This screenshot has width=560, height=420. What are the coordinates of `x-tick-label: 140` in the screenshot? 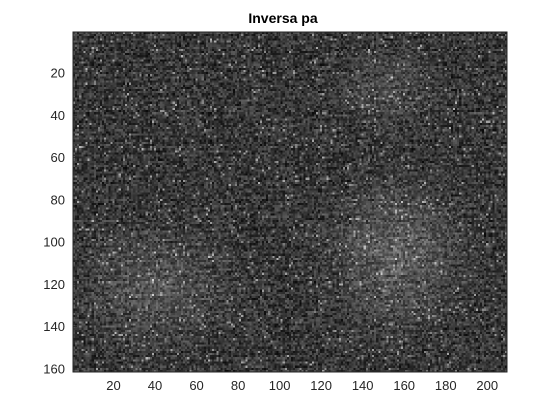 It's located at (363, 385).